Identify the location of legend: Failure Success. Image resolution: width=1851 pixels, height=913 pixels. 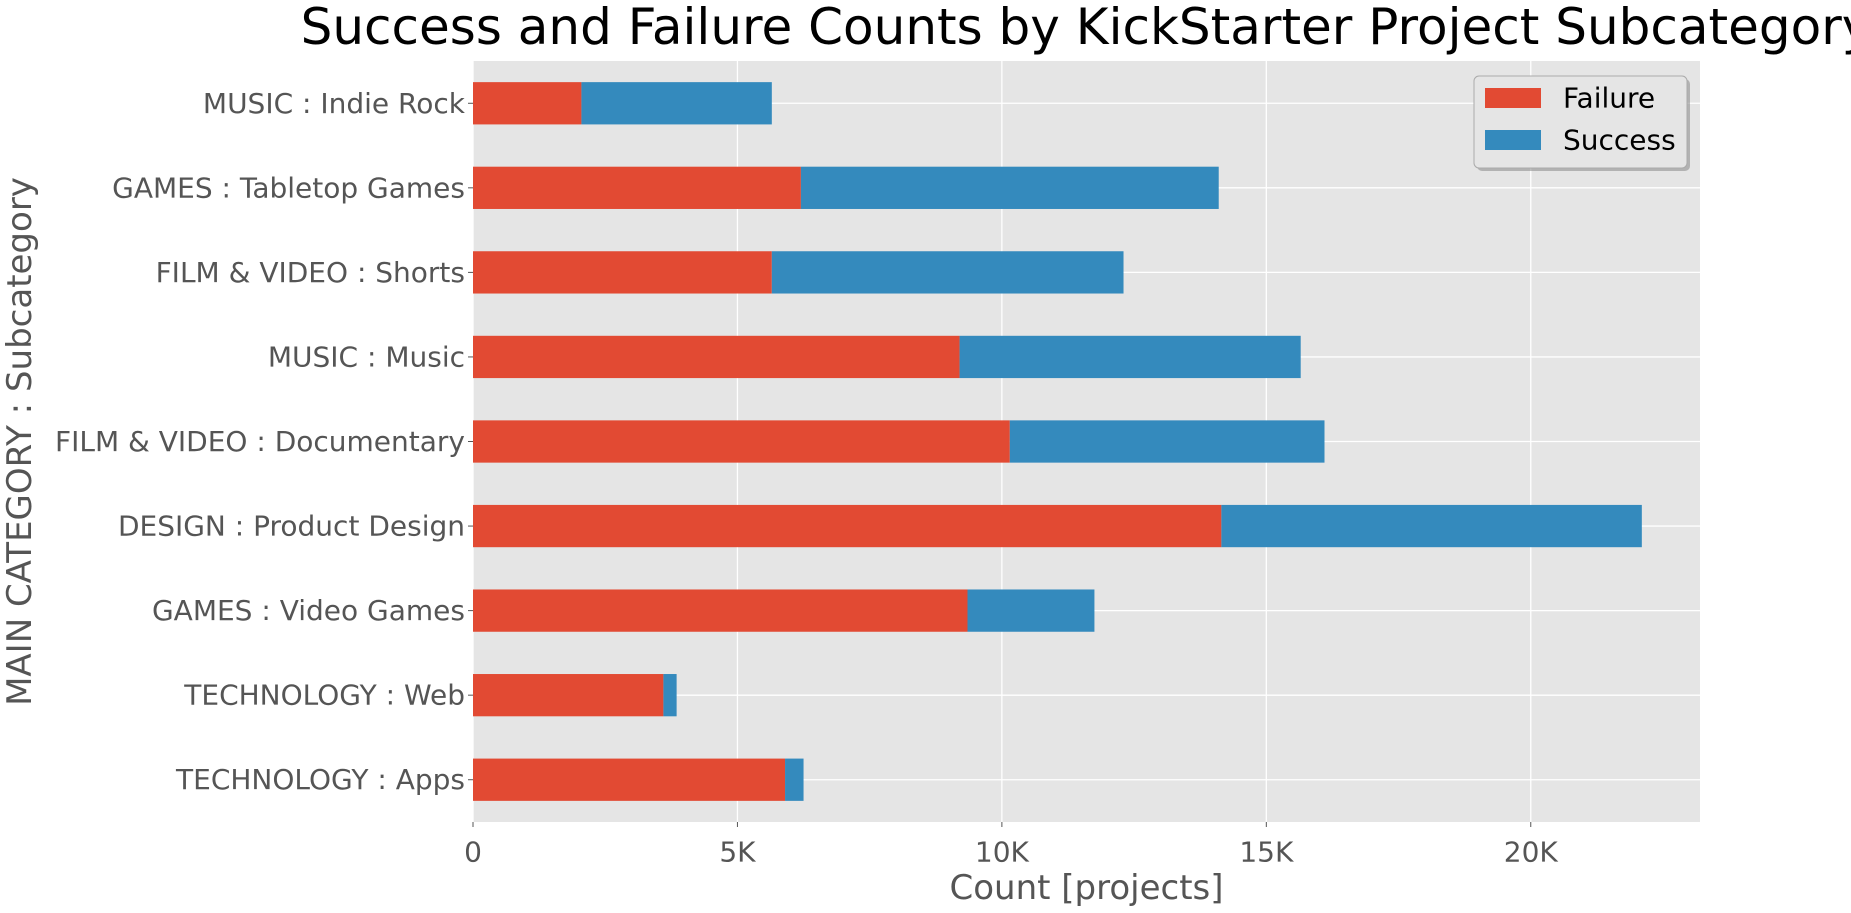
(1581, 123).